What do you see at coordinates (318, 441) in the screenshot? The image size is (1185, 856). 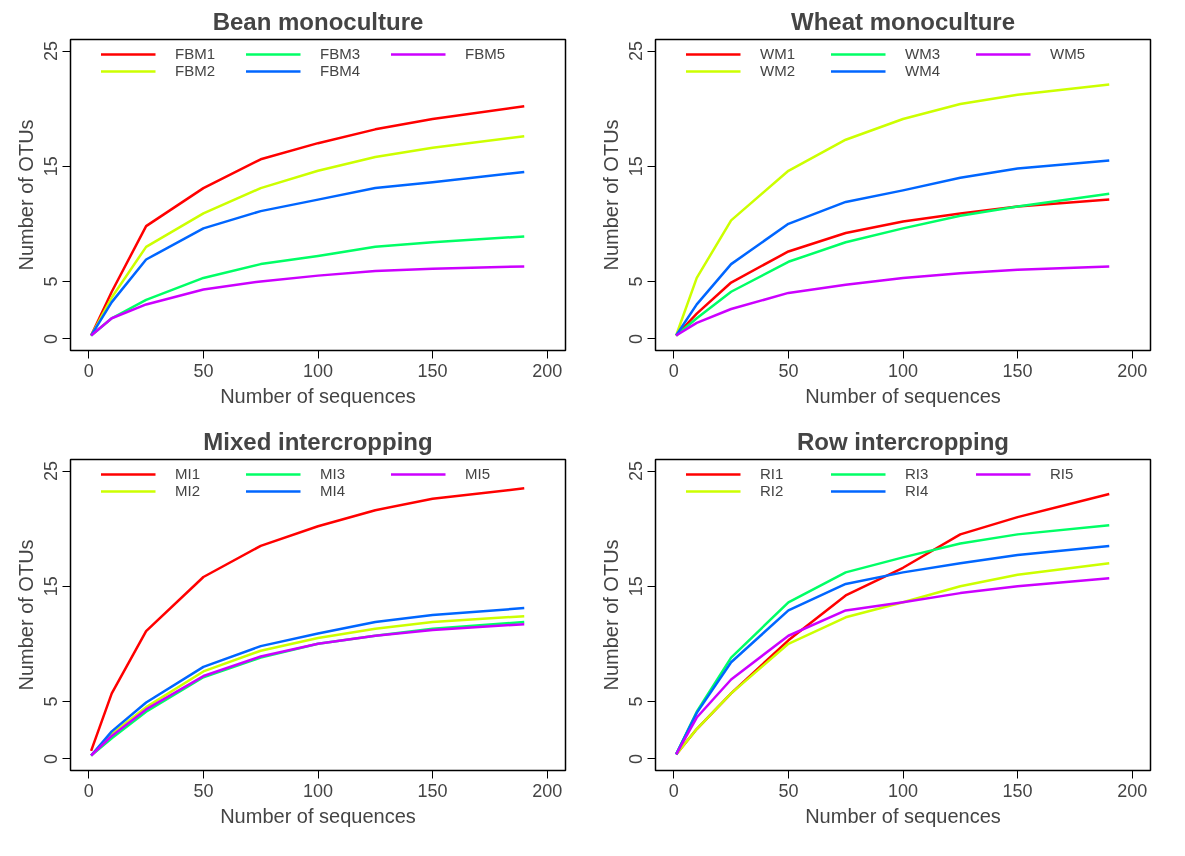 I see `chart-title: Mixed intercropping` at bounding box center [318, 441].